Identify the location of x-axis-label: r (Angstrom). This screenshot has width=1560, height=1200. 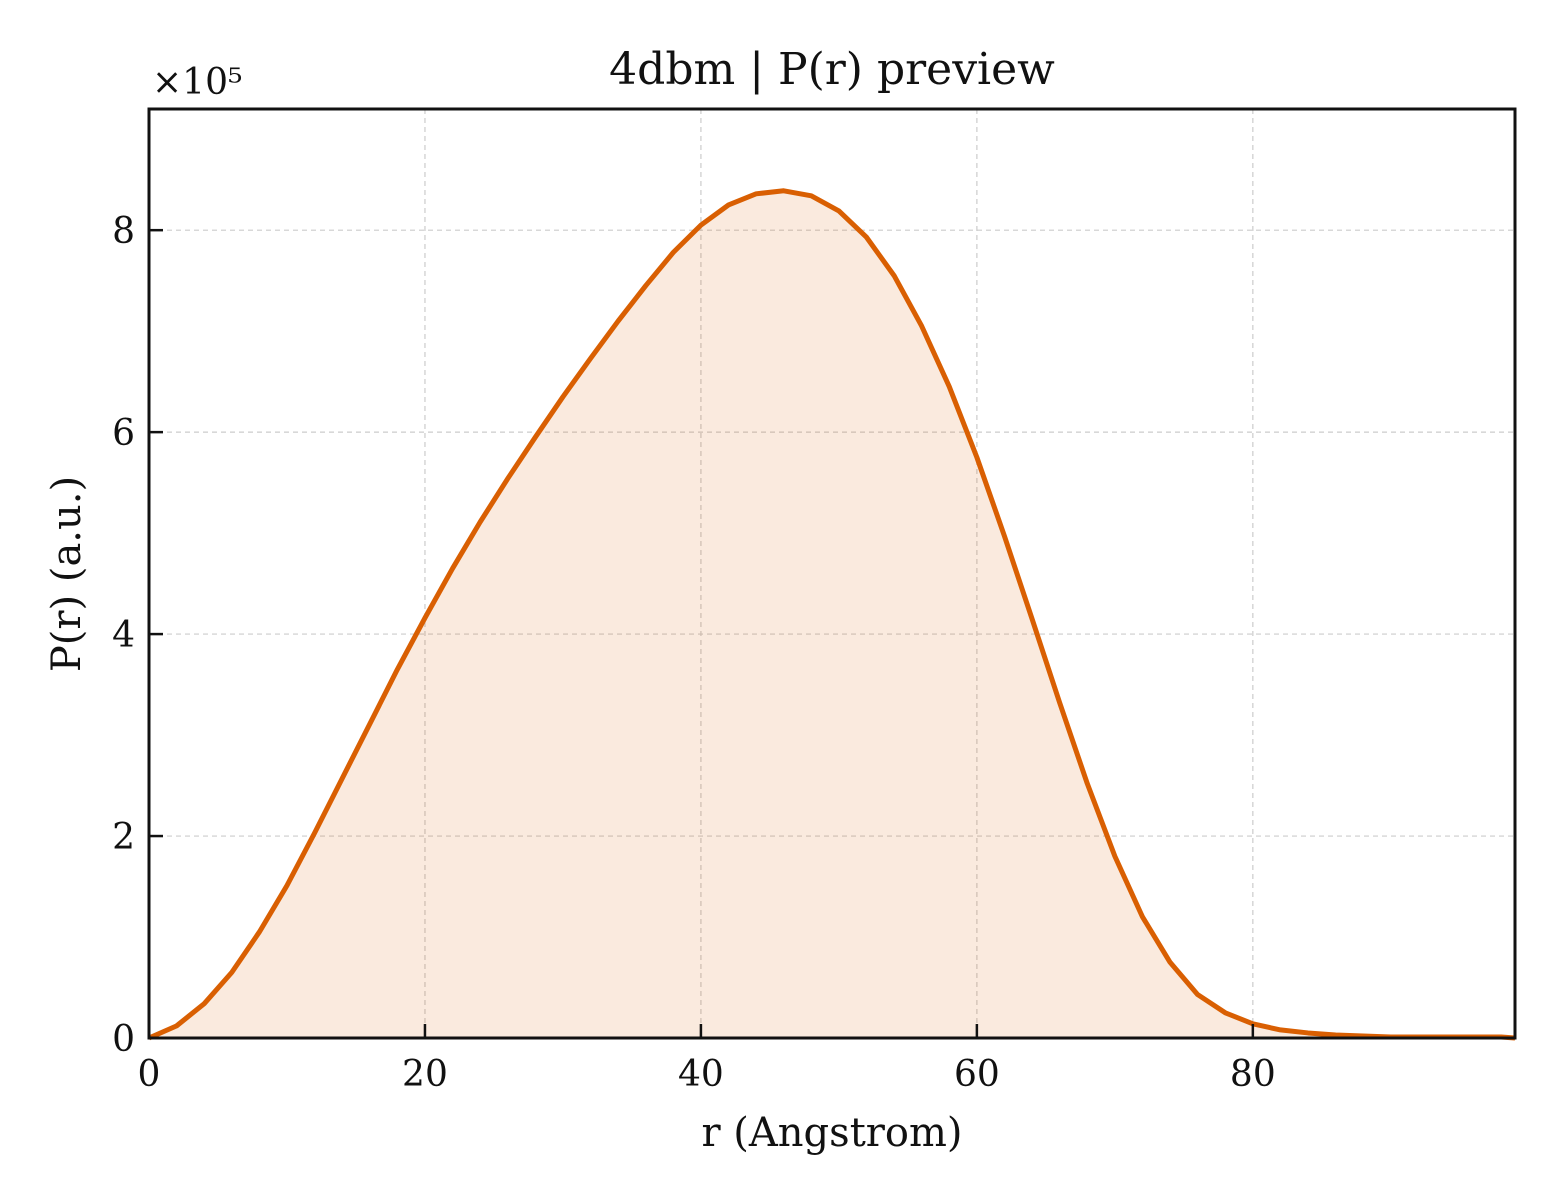
(831, 1133).